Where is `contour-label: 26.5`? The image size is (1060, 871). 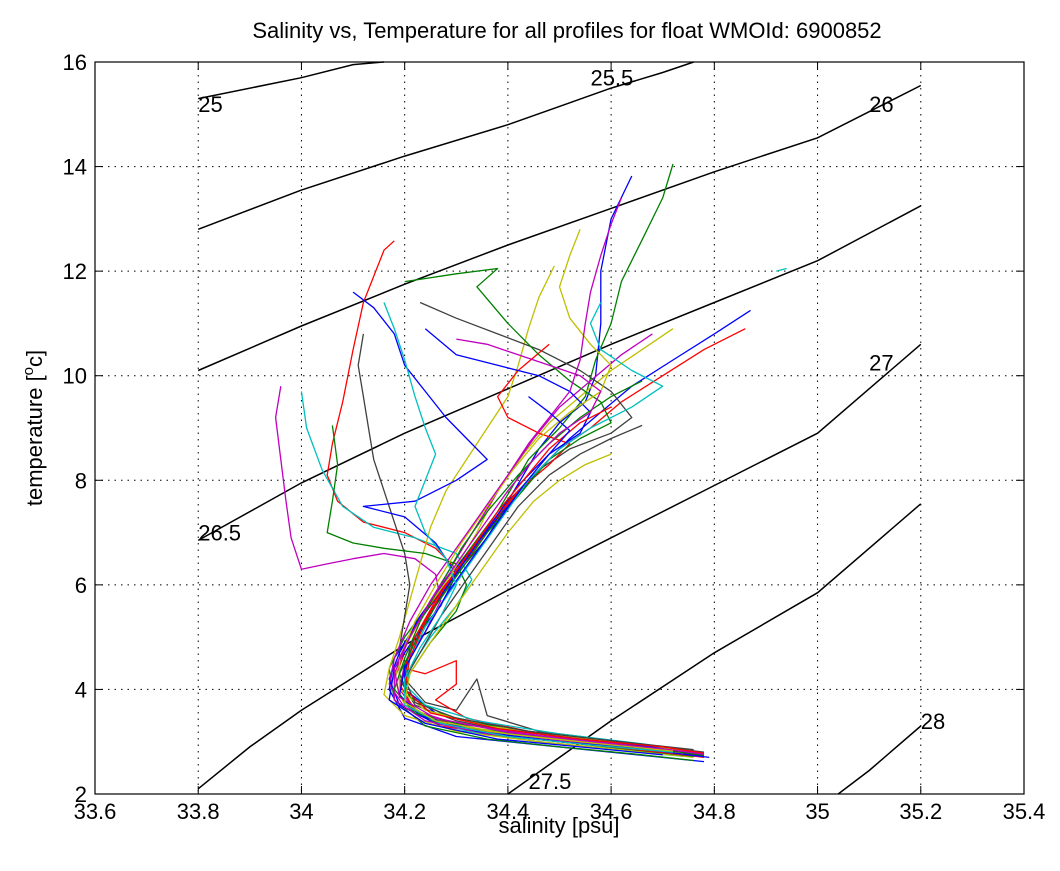
contour-label: 26.5 is located at coordinates (219, 533).